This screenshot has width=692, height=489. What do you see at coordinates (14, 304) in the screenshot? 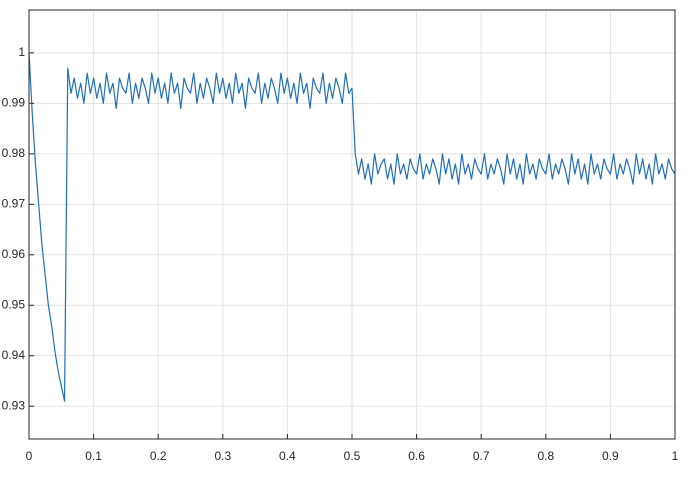
I see `y-tick-label: 0.95` at bounding box center [14, 304].